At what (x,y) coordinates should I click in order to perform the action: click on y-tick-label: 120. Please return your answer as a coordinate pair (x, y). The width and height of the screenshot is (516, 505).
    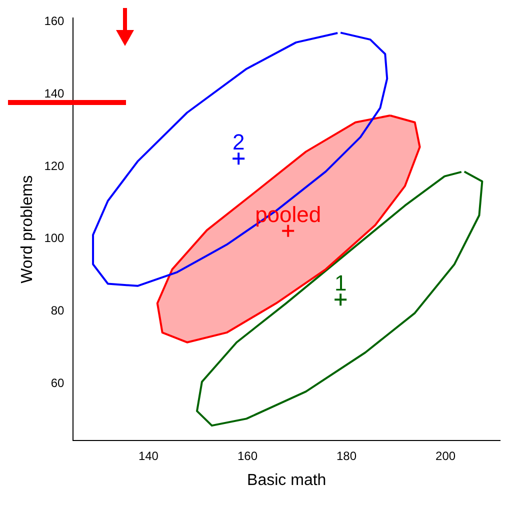
    Looking at the image, I should click on (54, 165).